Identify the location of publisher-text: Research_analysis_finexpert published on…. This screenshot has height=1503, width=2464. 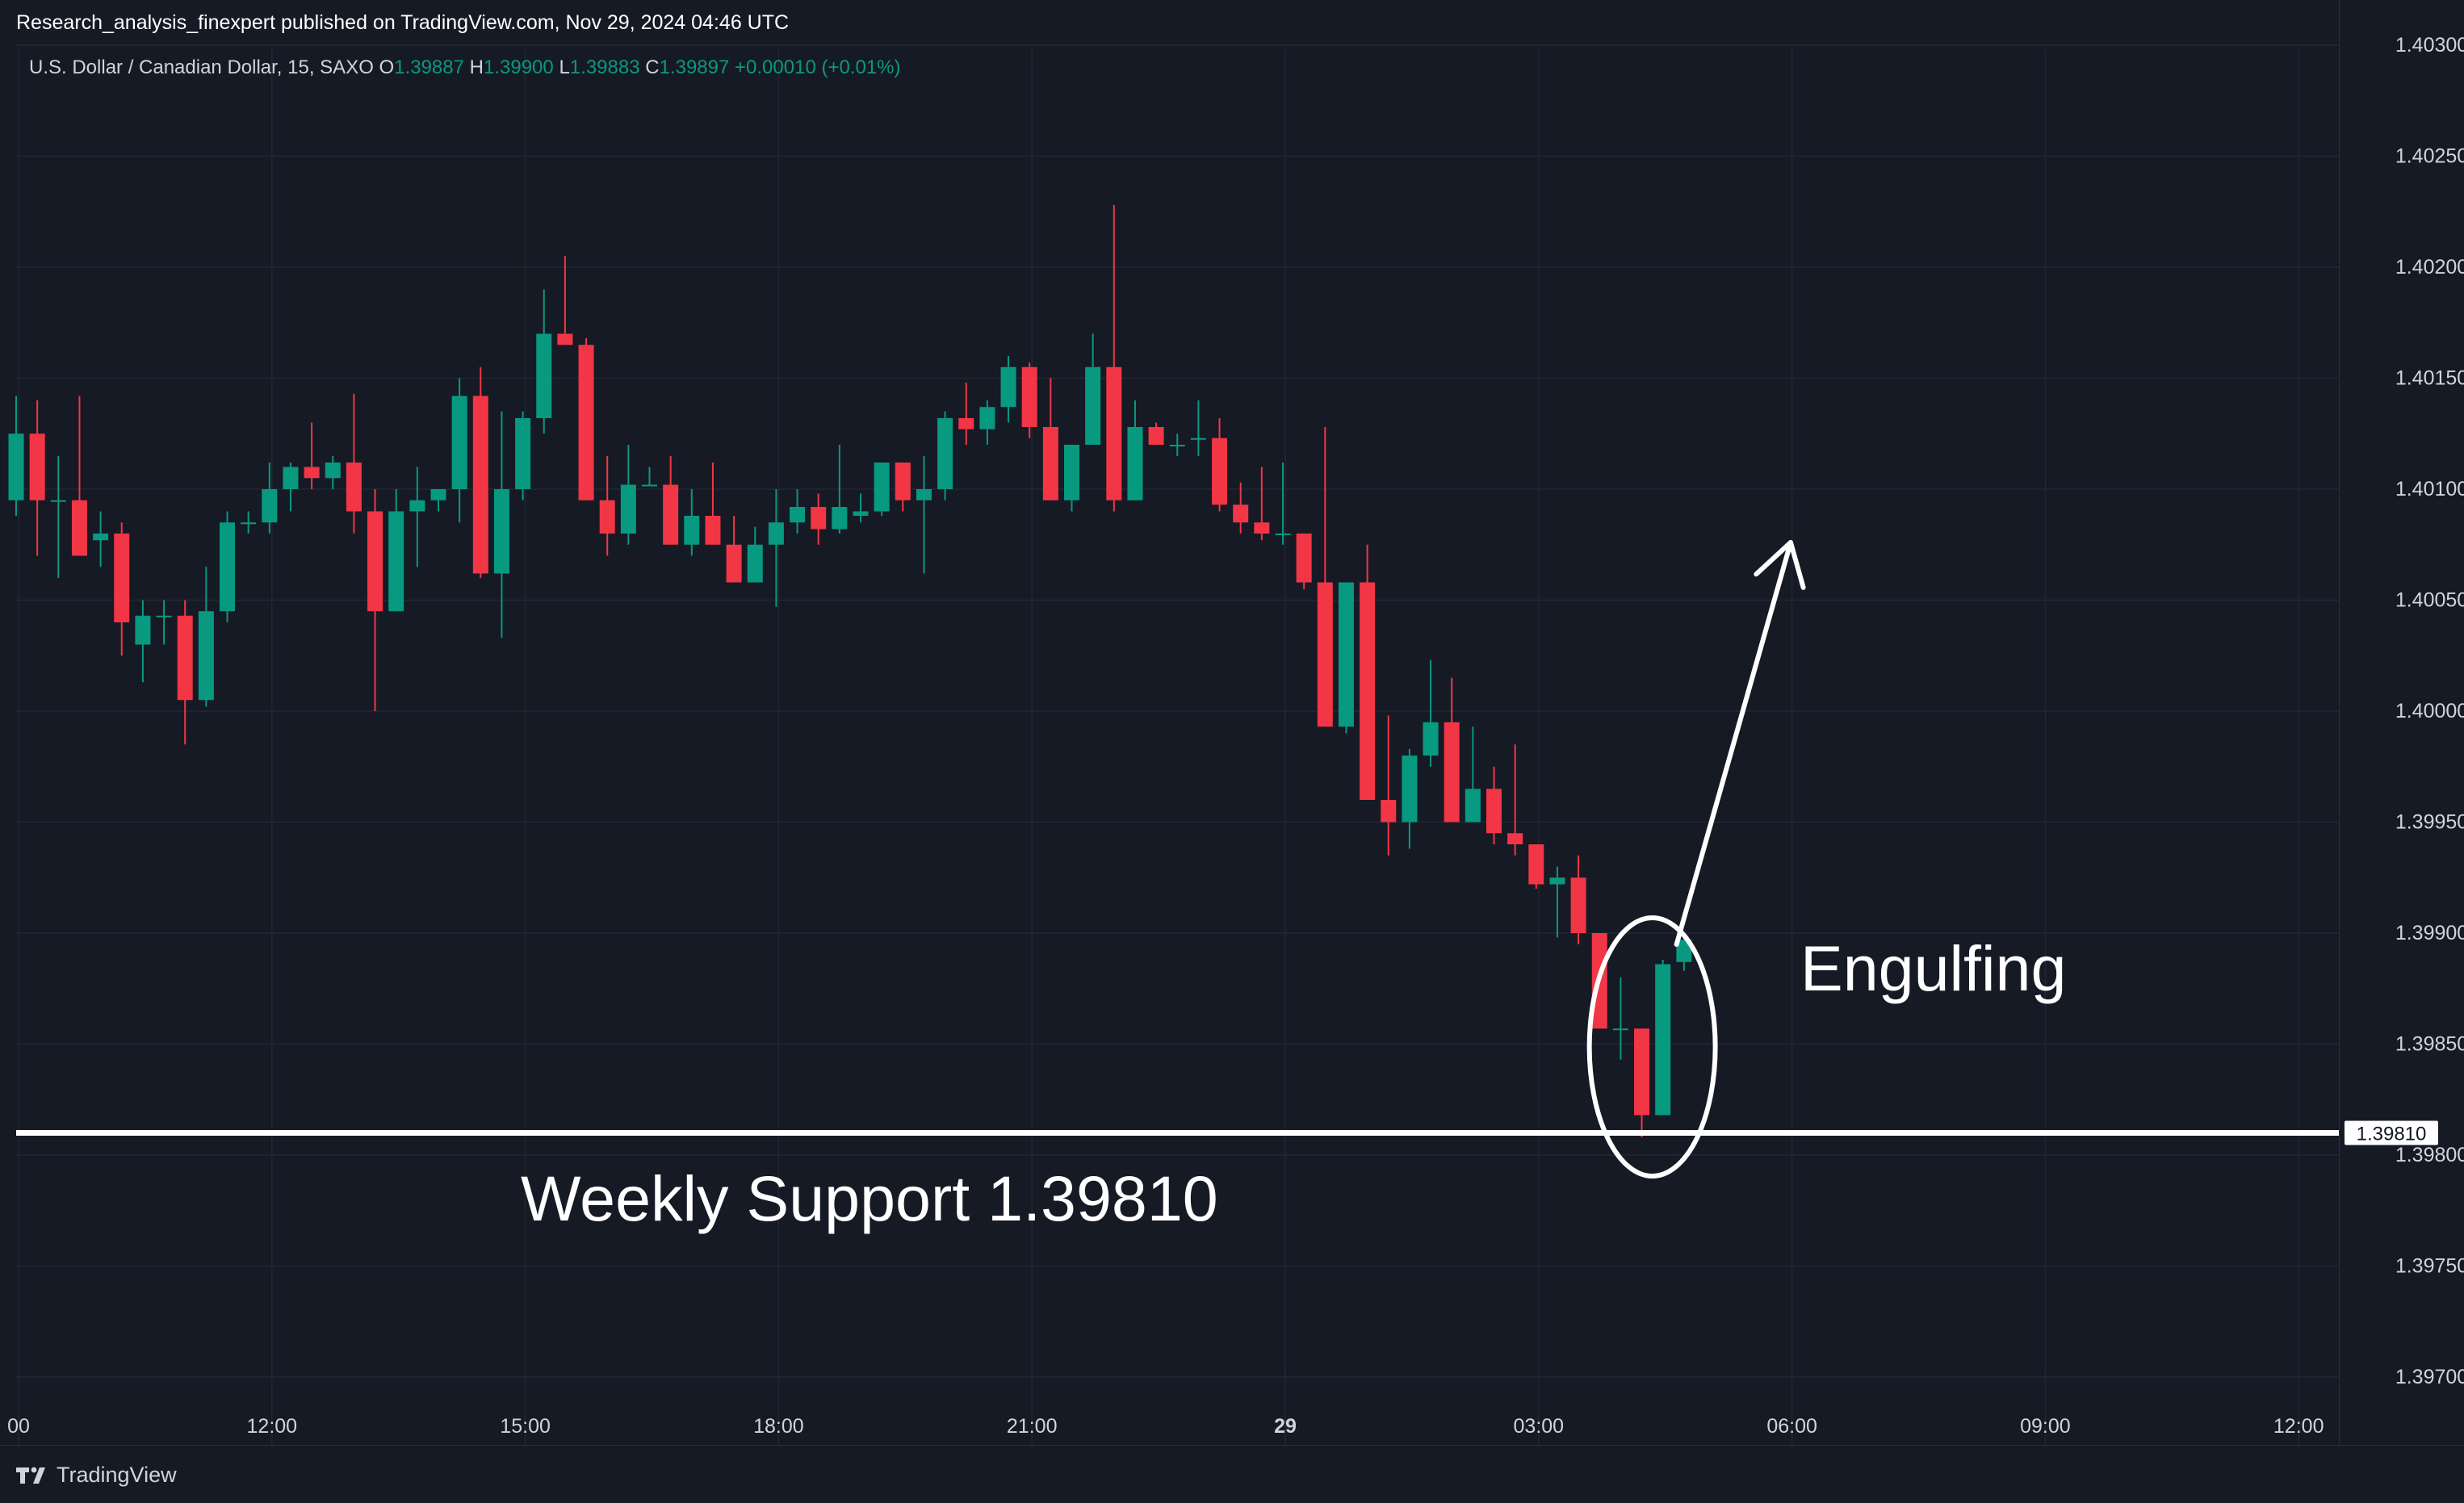
(403, 22).